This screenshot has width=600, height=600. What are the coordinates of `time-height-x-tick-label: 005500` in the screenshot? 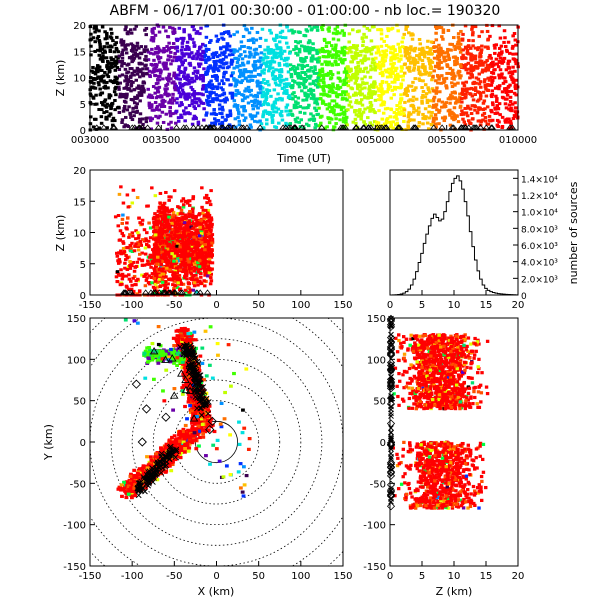 It's located at (447, 140).